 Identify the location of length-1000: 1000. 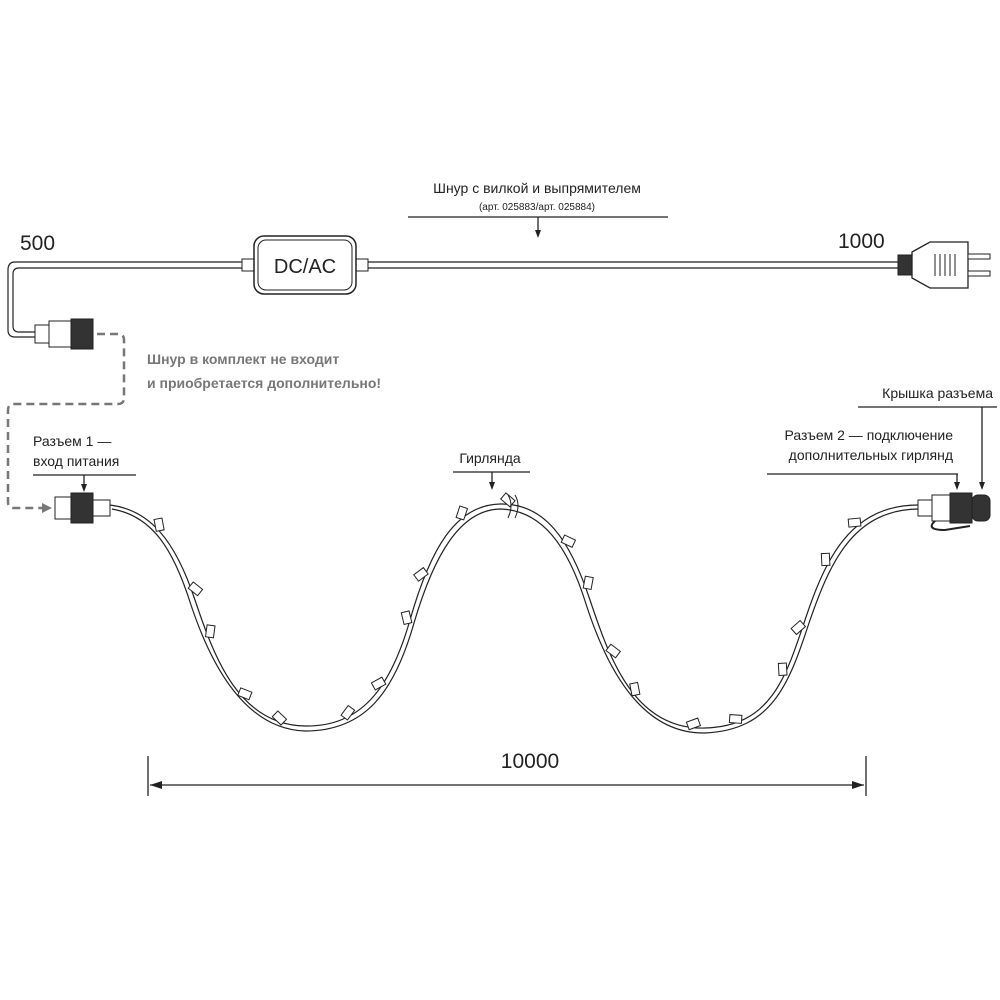
(861, 241).